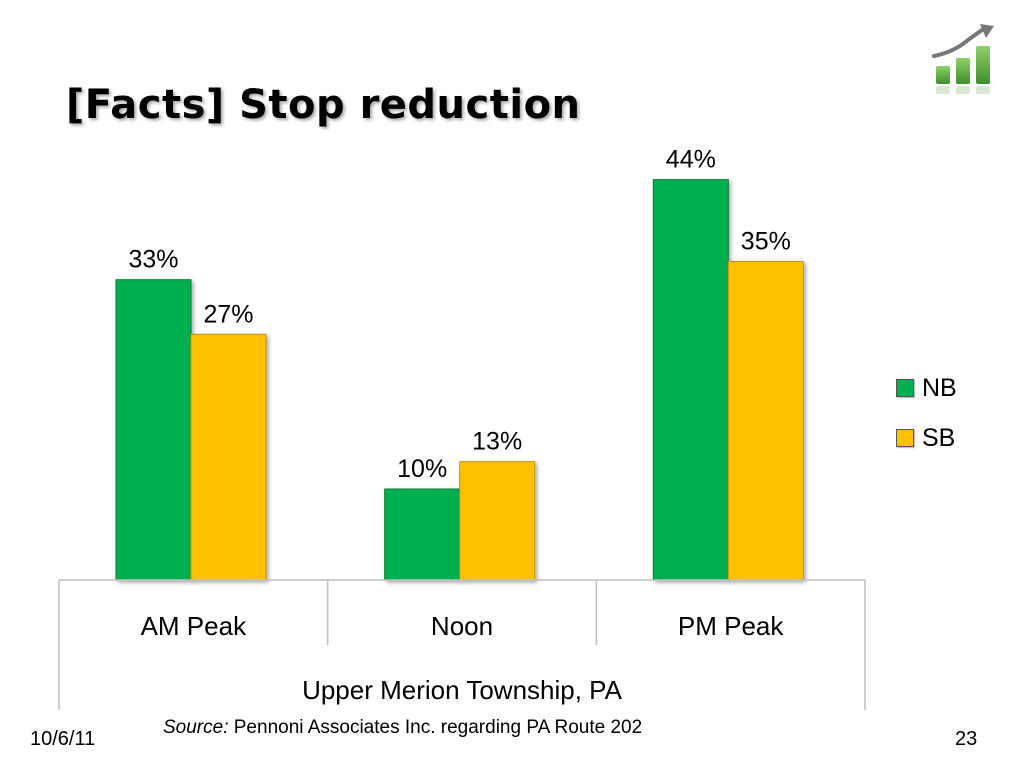 The width and height of the screenshot is (1024, 768). What do you see at coordinates (422, 469) in the screenshot?
I see `data-label-nb-1: 10%` at bounding box center [422, 469].